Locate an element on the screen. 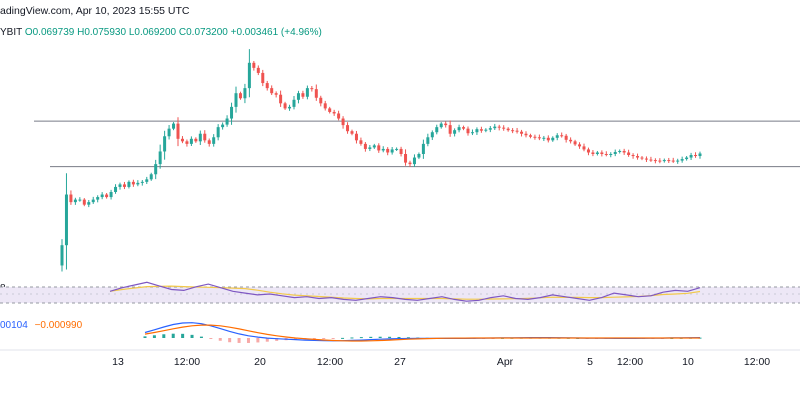  horizontal-levels is located at coordinates (417, 144).